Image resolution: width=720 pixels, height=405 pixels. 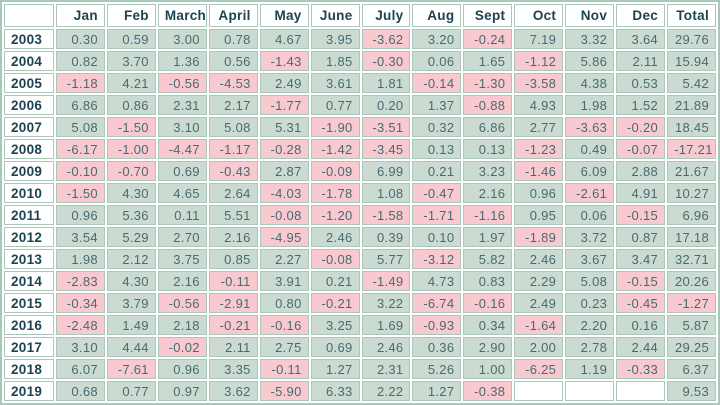 What do you see at coordinates (80, 237) in the screenshot?
I see `value-cell: 3.54` at bounding box center [80, 237].